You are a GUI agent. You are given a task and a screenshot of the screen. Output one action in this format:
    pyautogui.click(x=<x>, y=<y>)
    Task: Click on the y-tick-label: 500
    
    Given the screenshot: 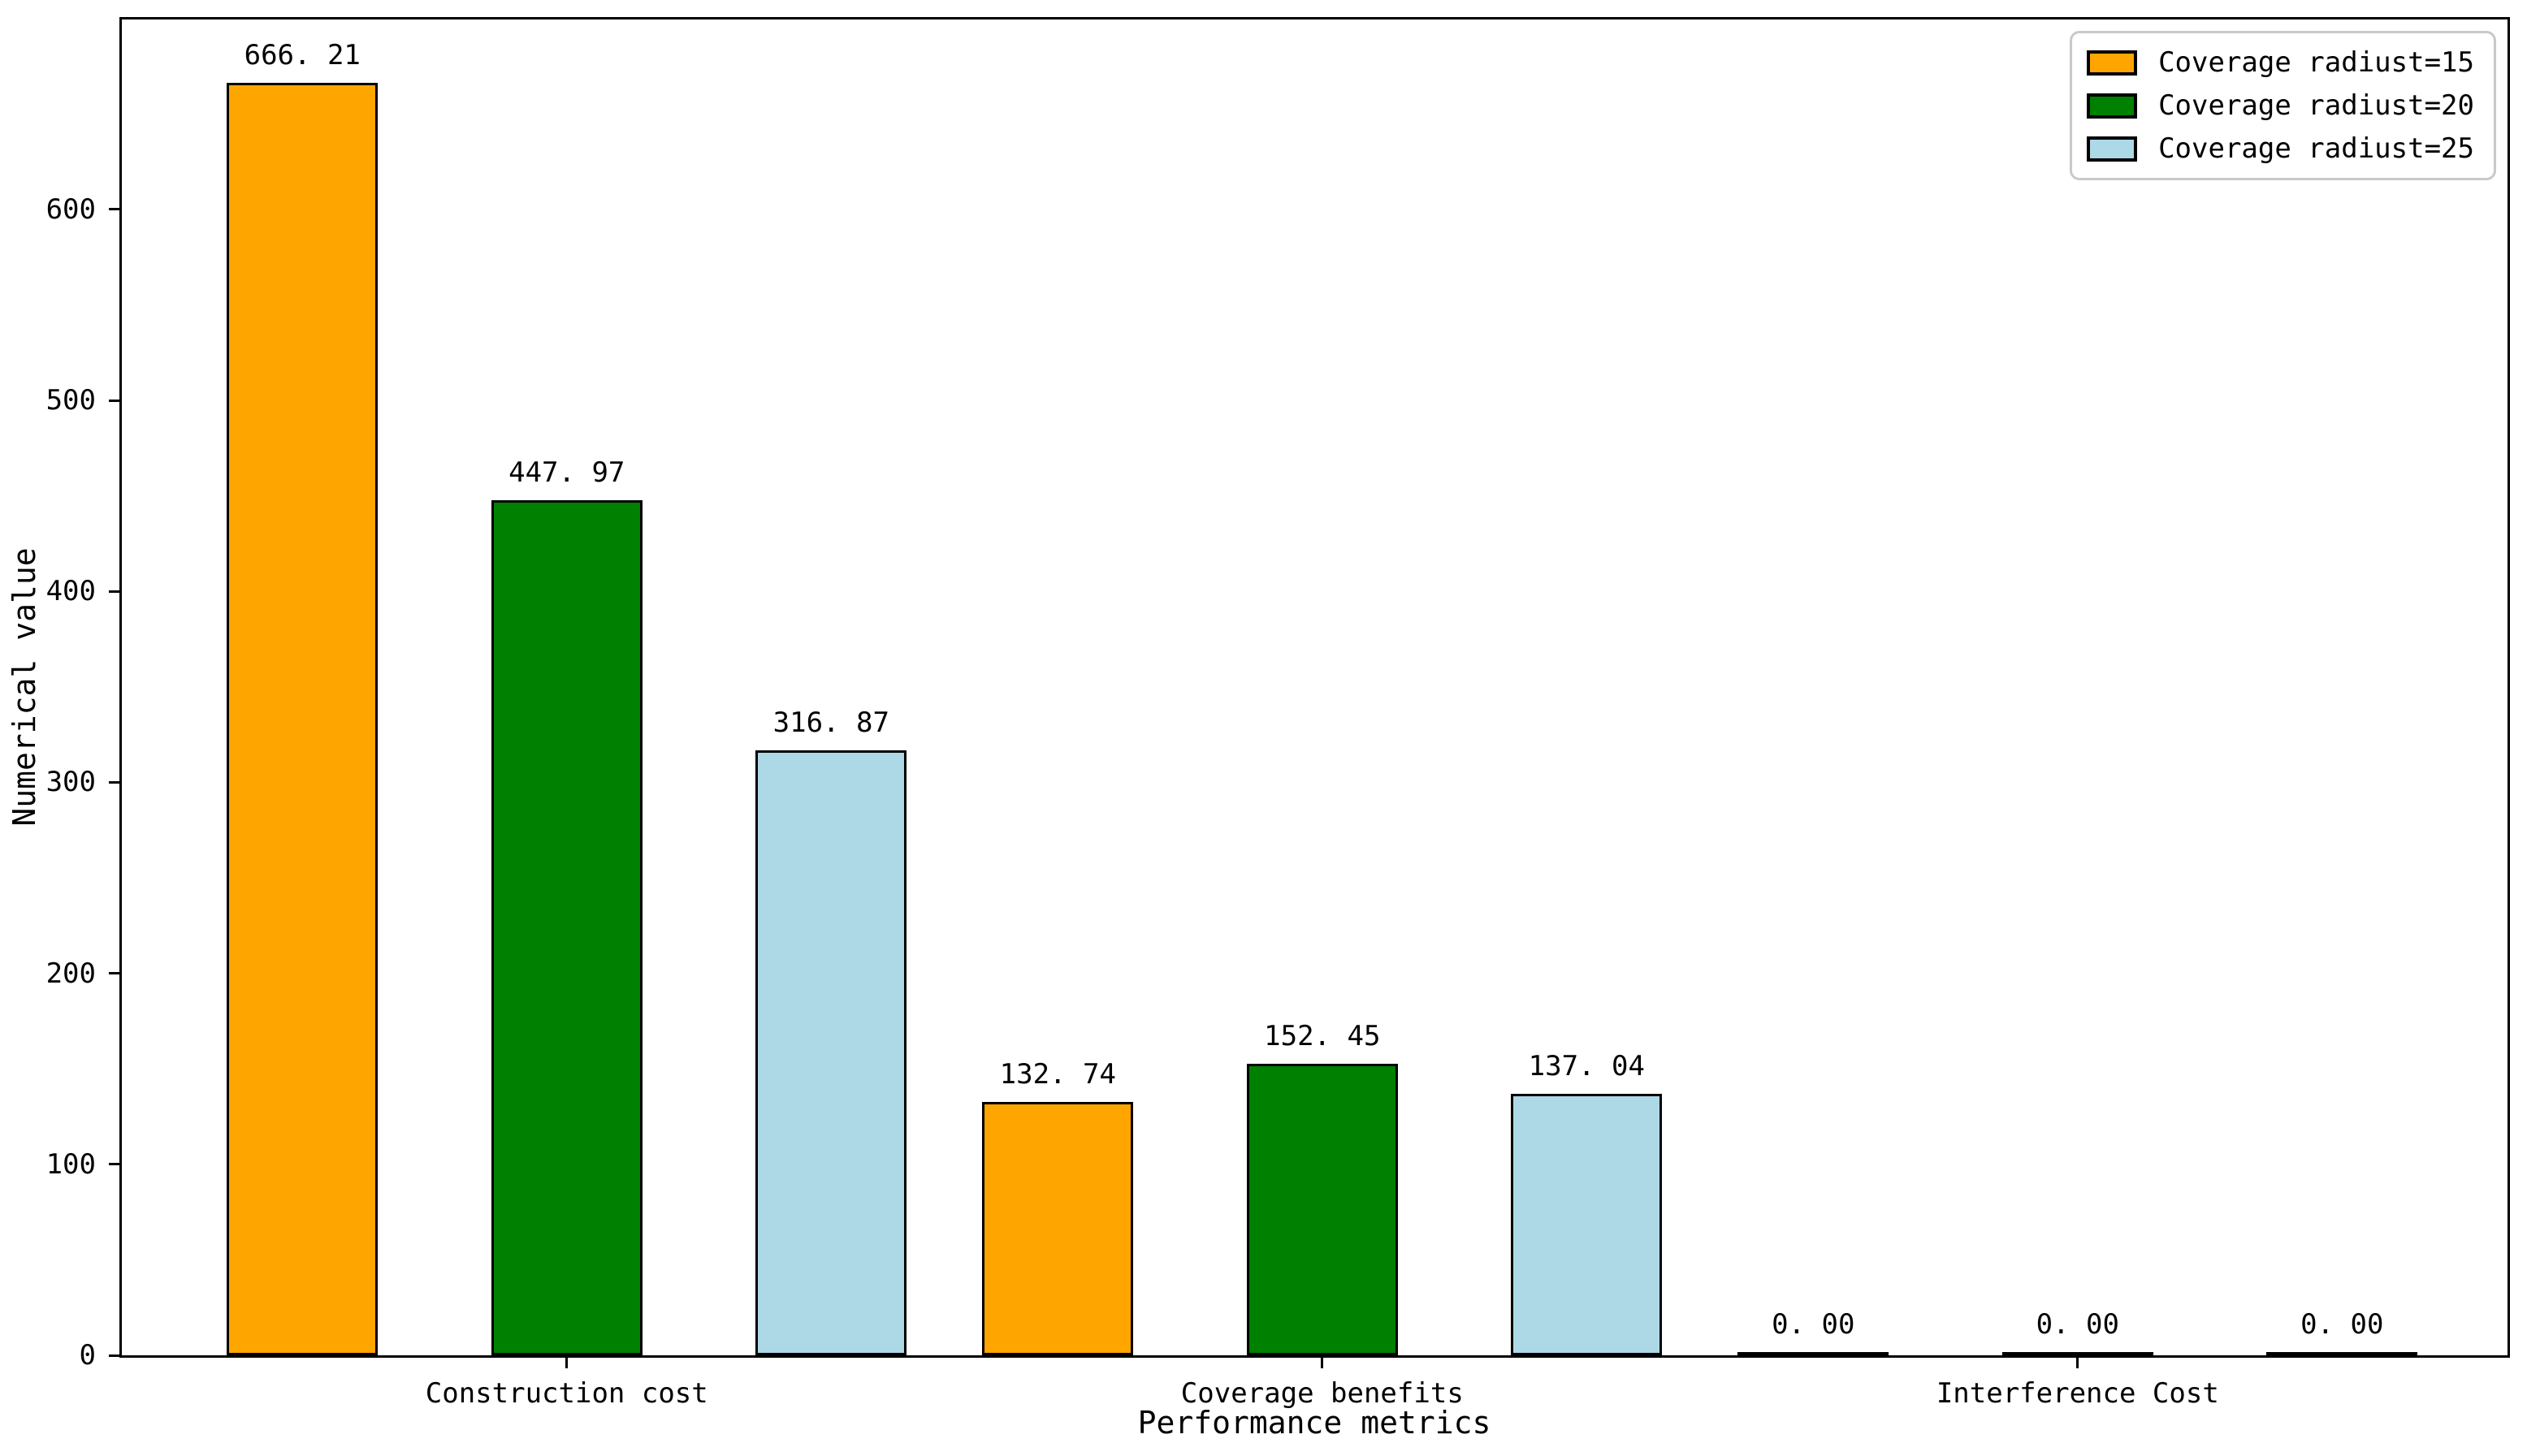 What is the action you would take?
    pyautogui.click(x=70, y=400)
    